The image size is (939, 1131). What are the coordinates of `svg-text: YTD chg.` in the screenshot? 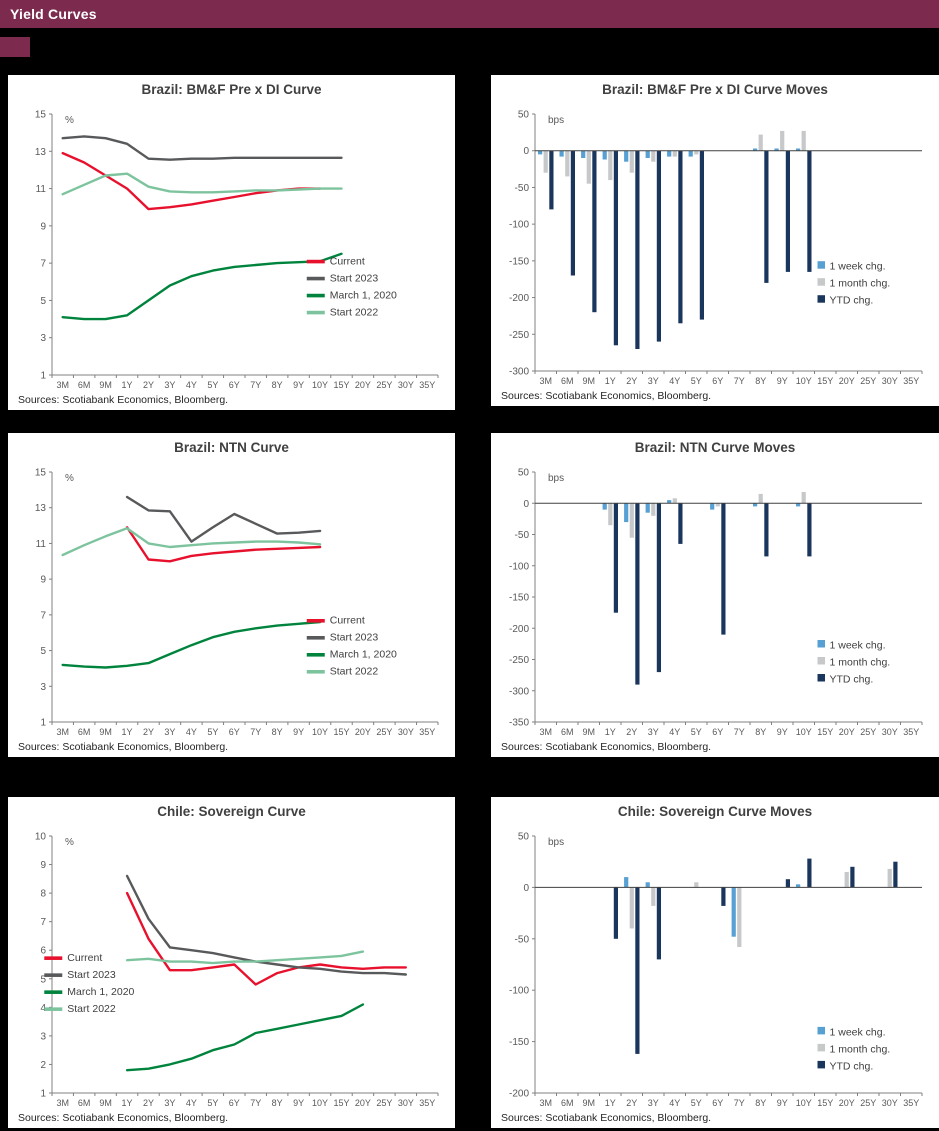 It's located at (852, 1066).